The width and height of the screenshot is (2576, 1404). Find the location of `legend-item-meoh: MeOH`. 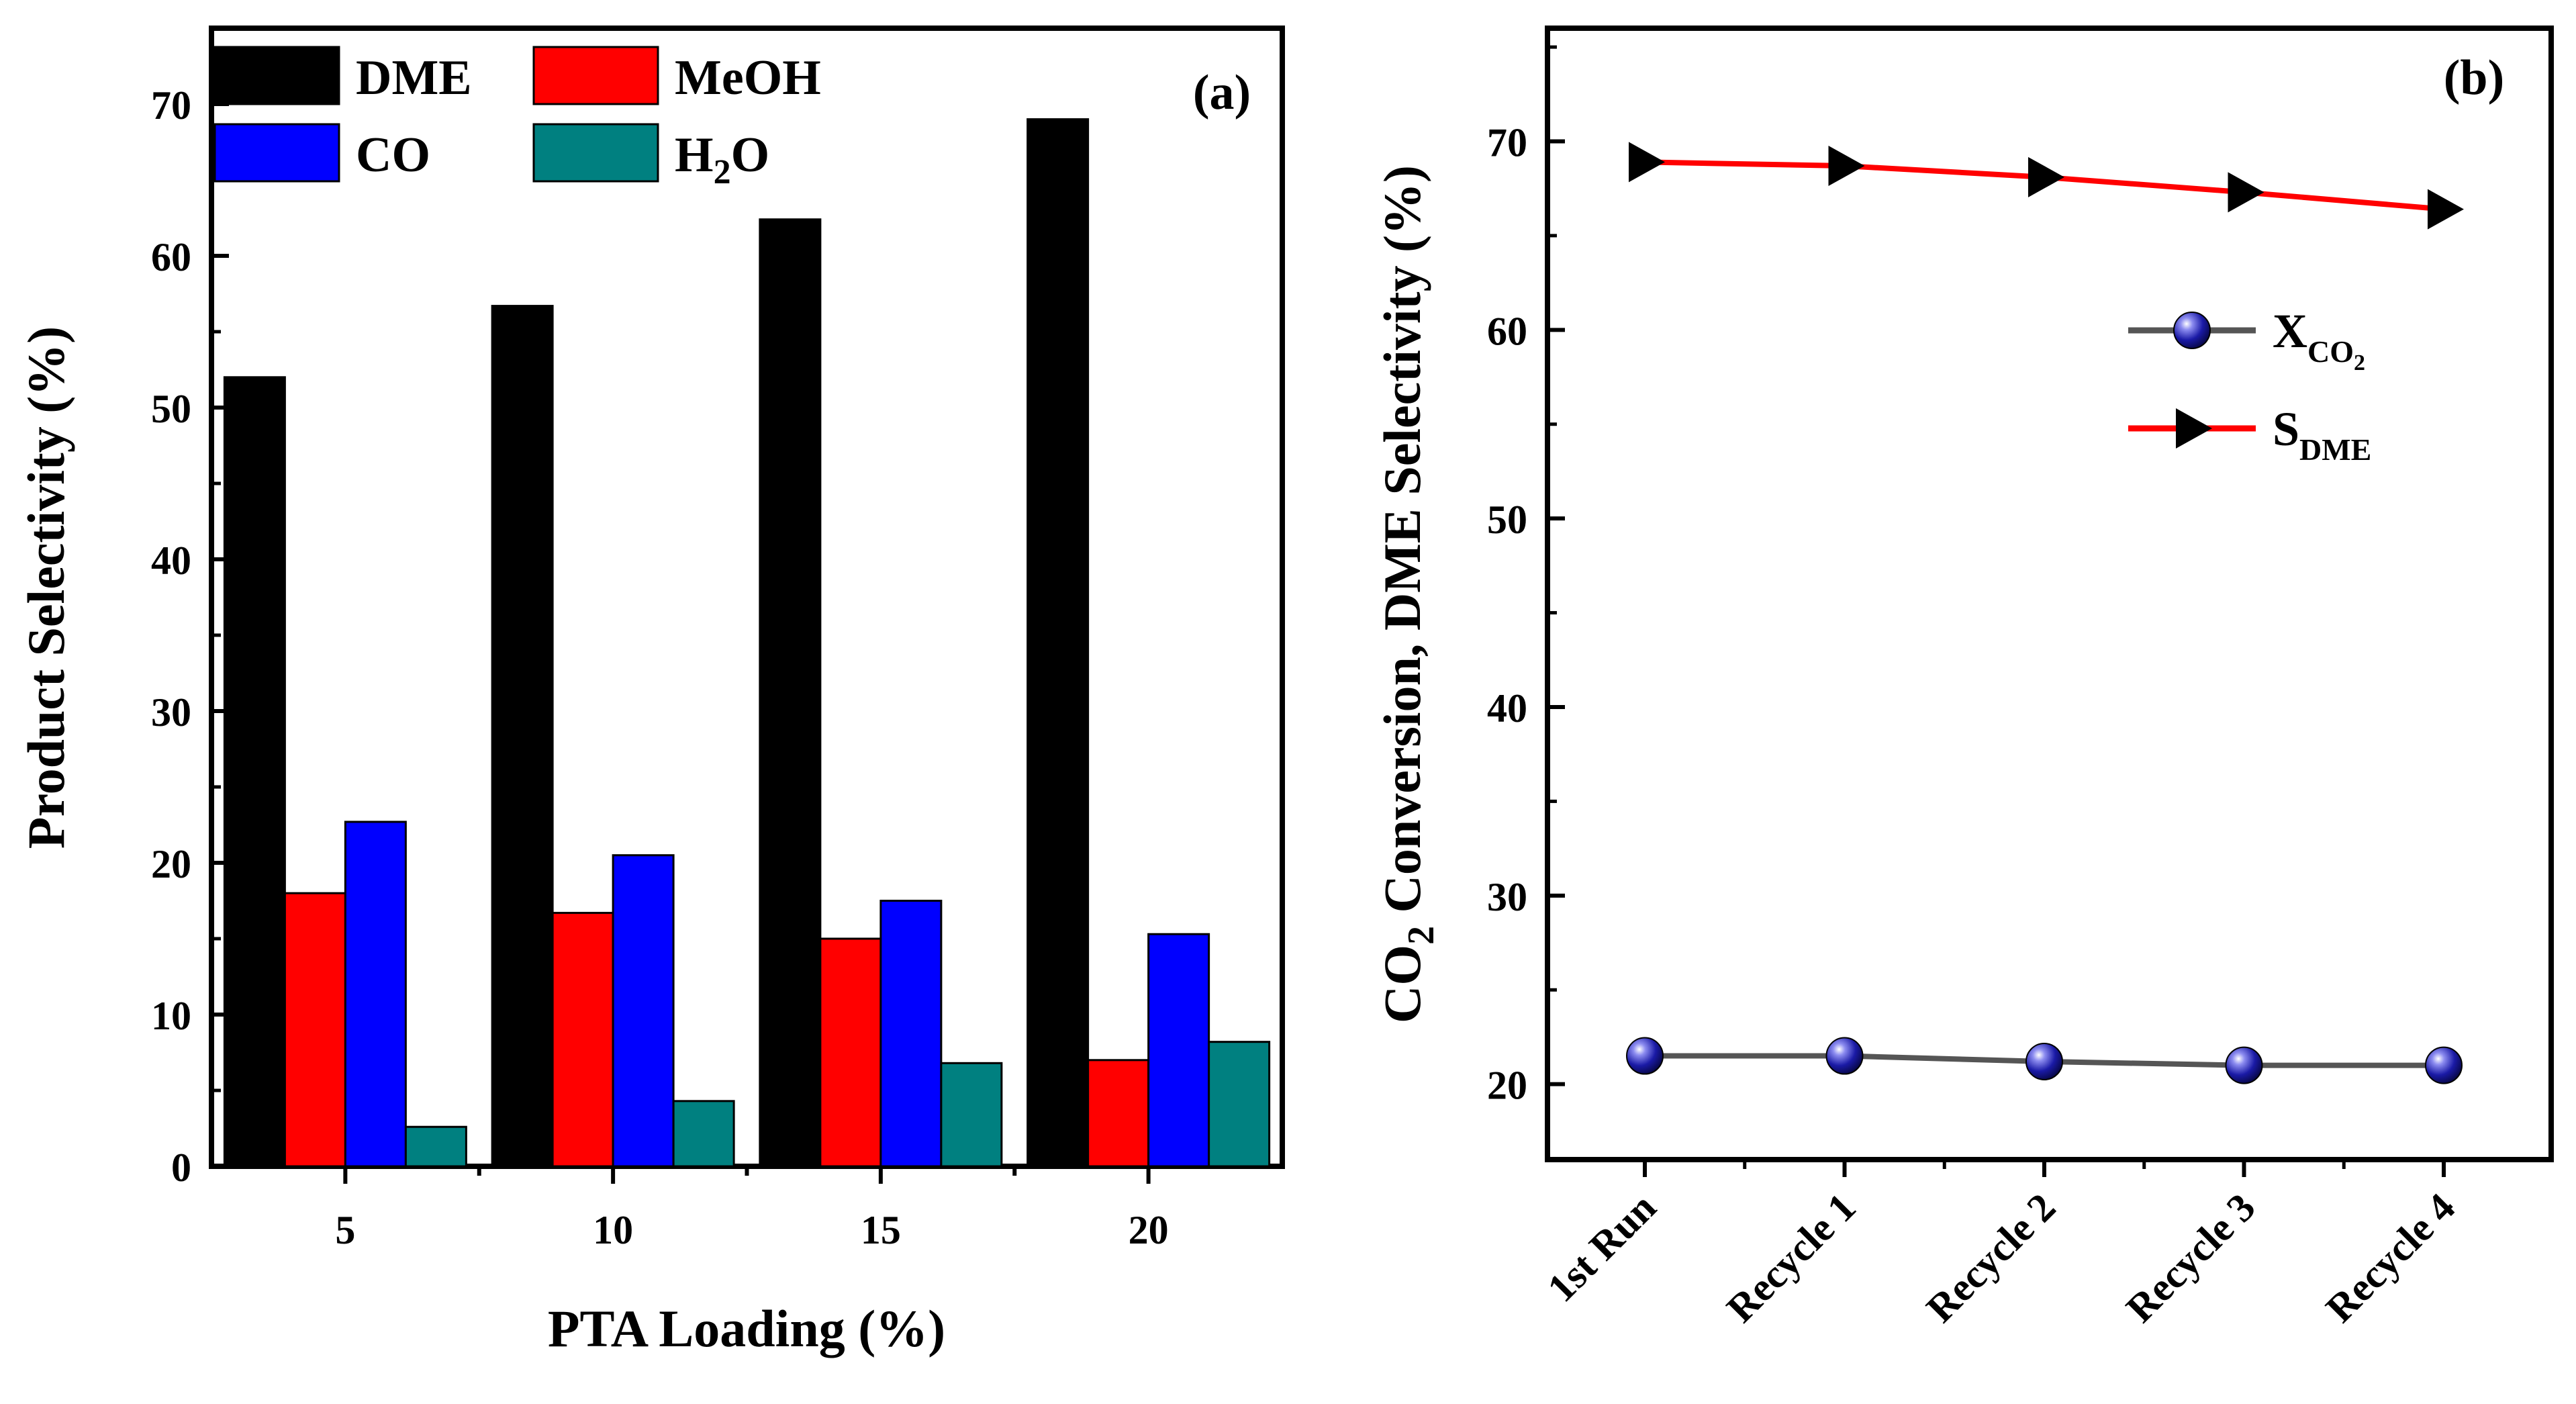

legend-item-meoh: MeOH is located at coordinates (676, 75).